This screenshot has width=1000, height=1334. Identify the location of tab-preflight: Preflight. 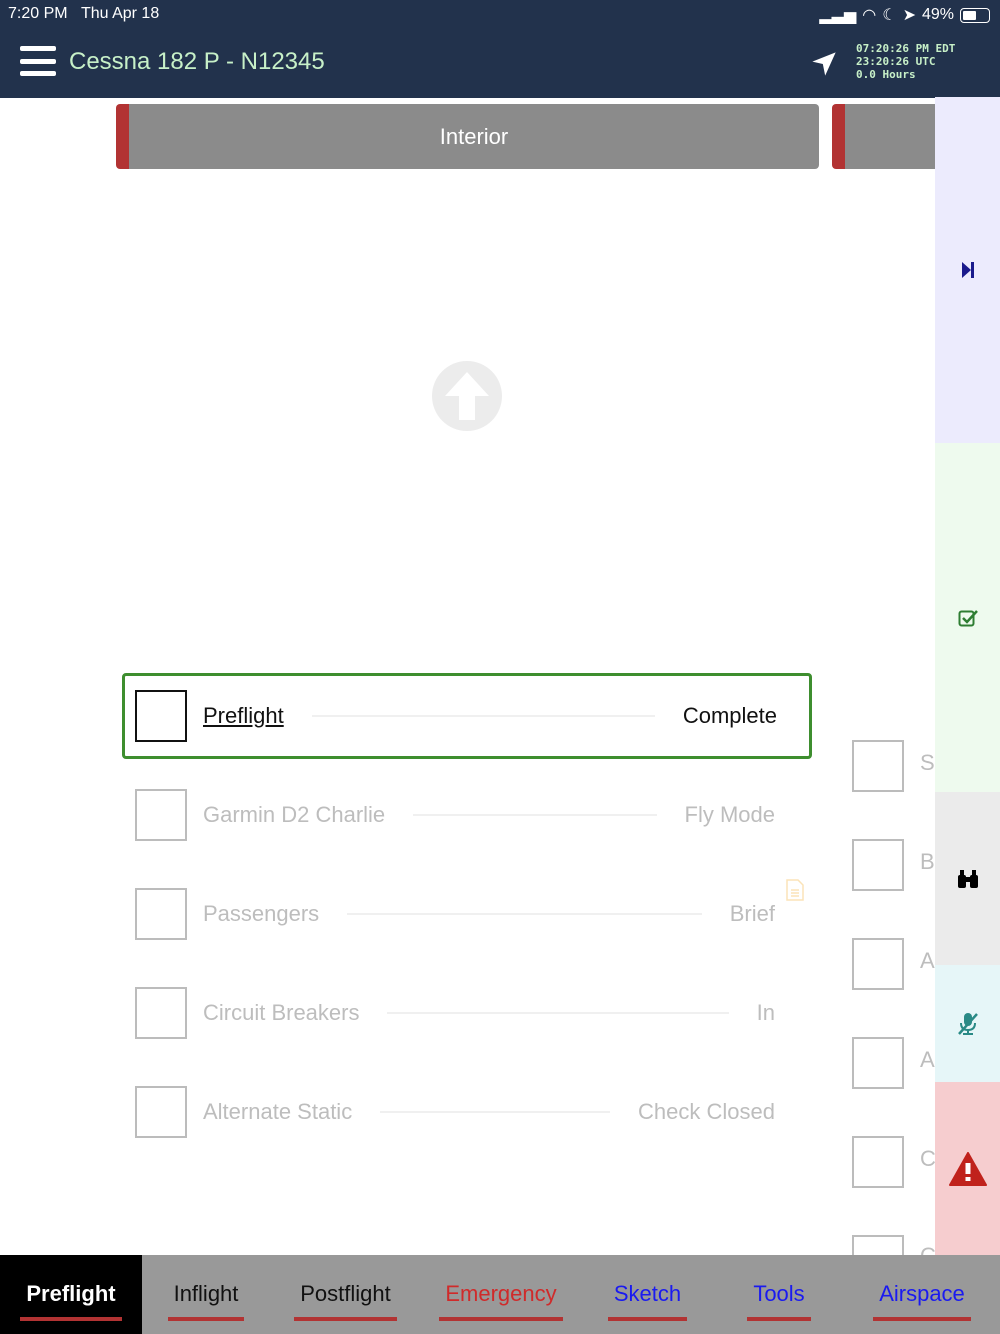
(71, 1294).